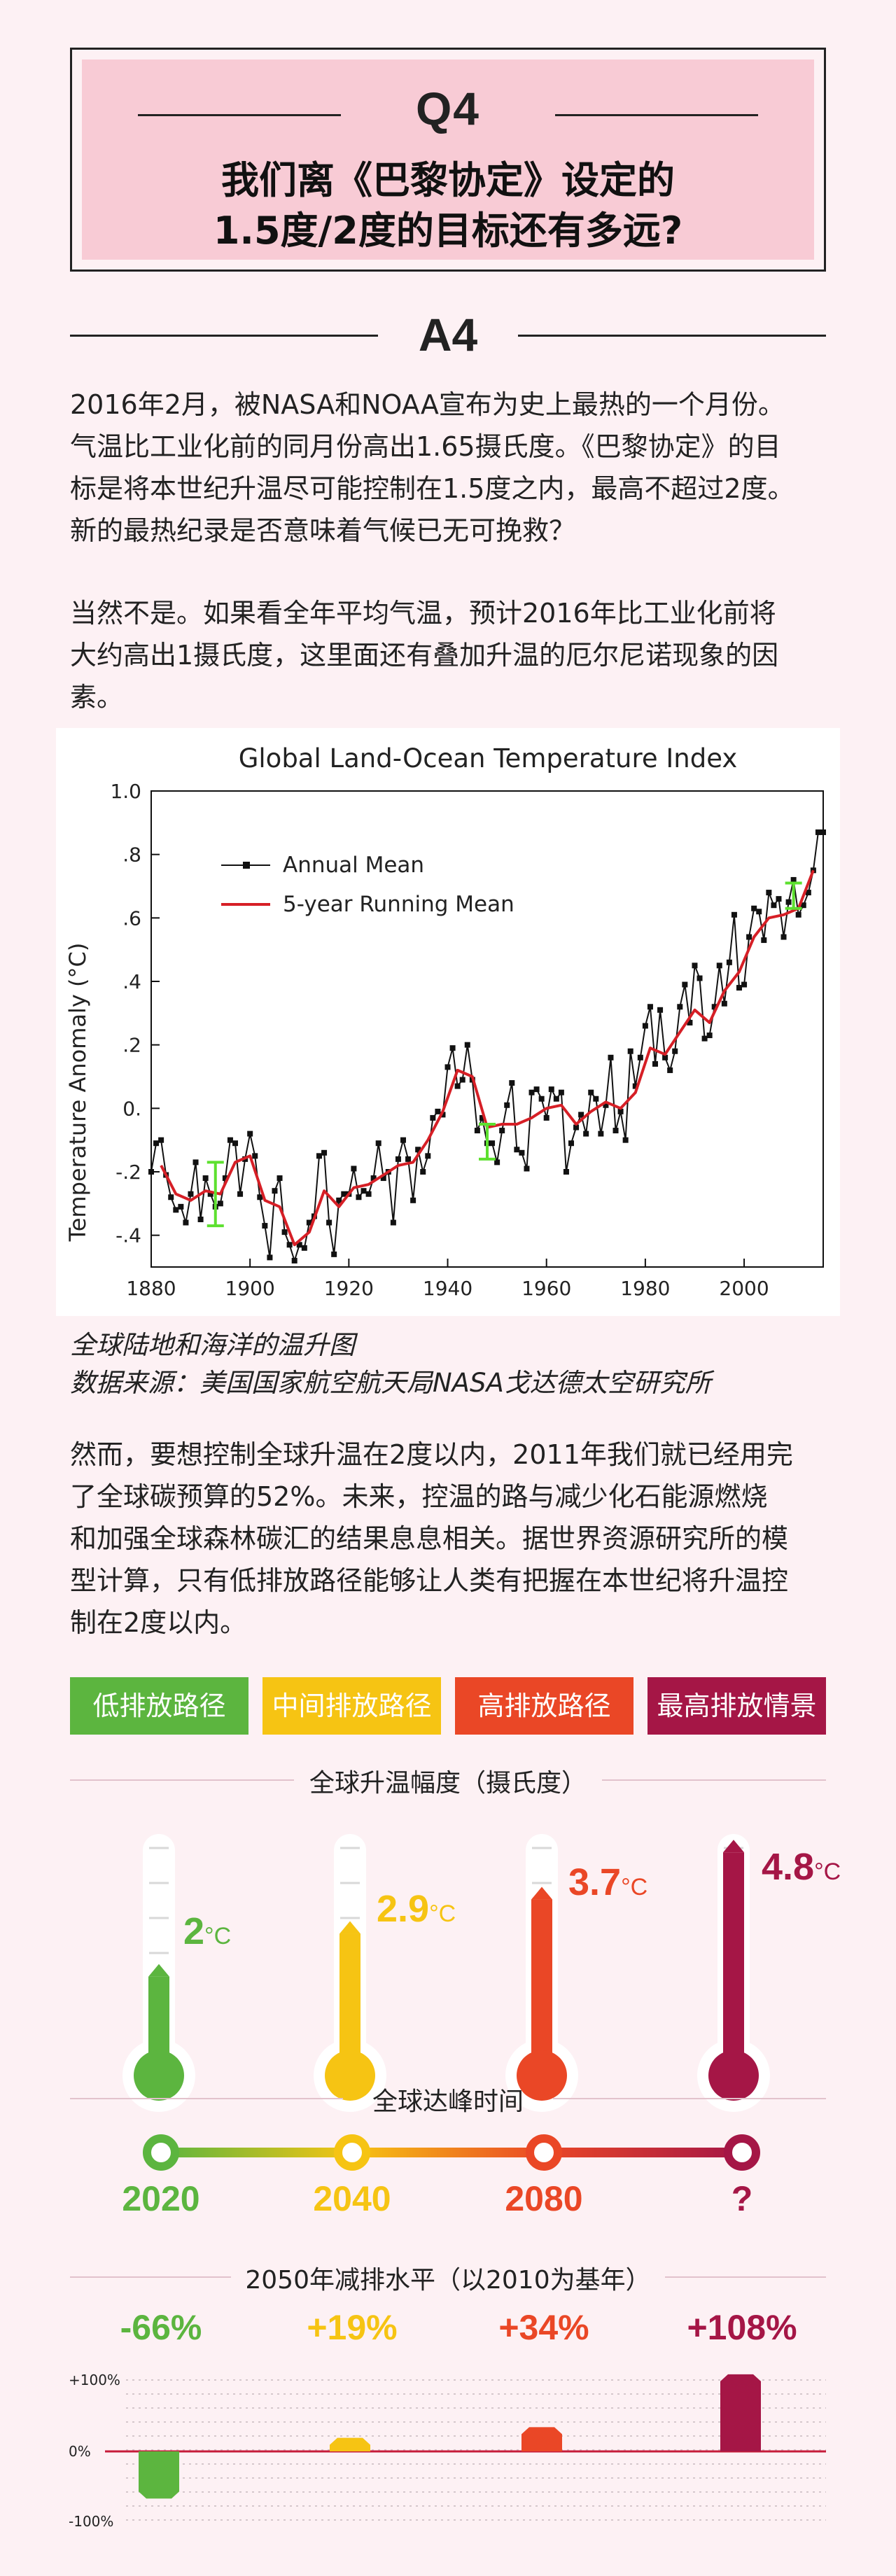 The image size is (896, 2576). What do you see at coordinates (733, 1964) in the screenshot?
I see `thermometer-fill` at bounding box center [733, 1964].